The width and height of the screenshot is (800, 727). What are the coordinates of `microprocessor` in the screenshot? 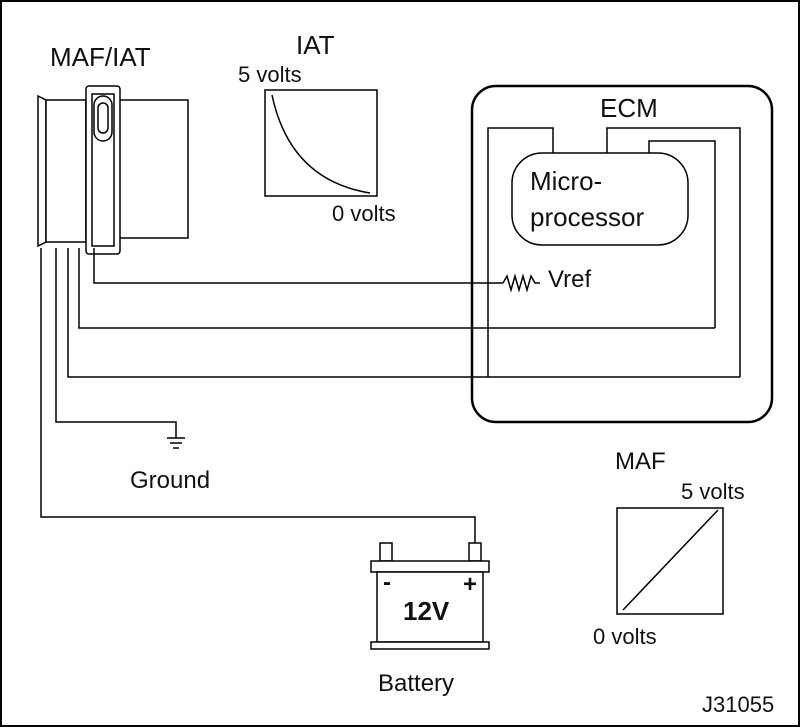 It's located at (600, 199).